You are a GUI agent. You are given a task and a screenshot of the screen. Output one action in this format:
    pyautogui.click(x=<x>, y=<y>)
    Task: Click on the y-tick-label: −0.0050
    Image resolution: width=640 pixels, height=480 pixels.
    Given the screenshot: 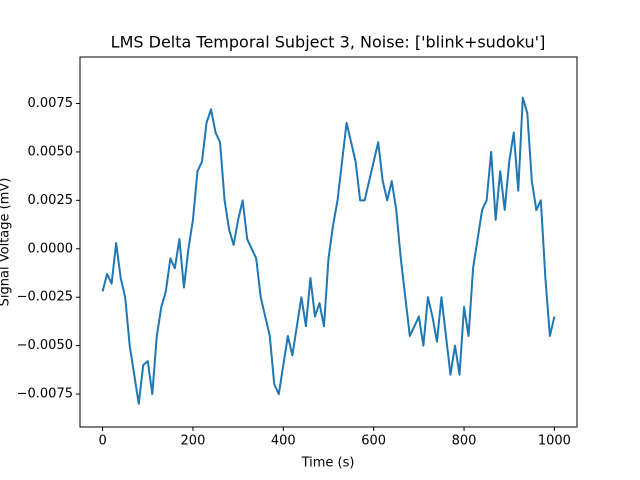 What is the action you would take?
    pyautogui.click(x=45, y=345)
    